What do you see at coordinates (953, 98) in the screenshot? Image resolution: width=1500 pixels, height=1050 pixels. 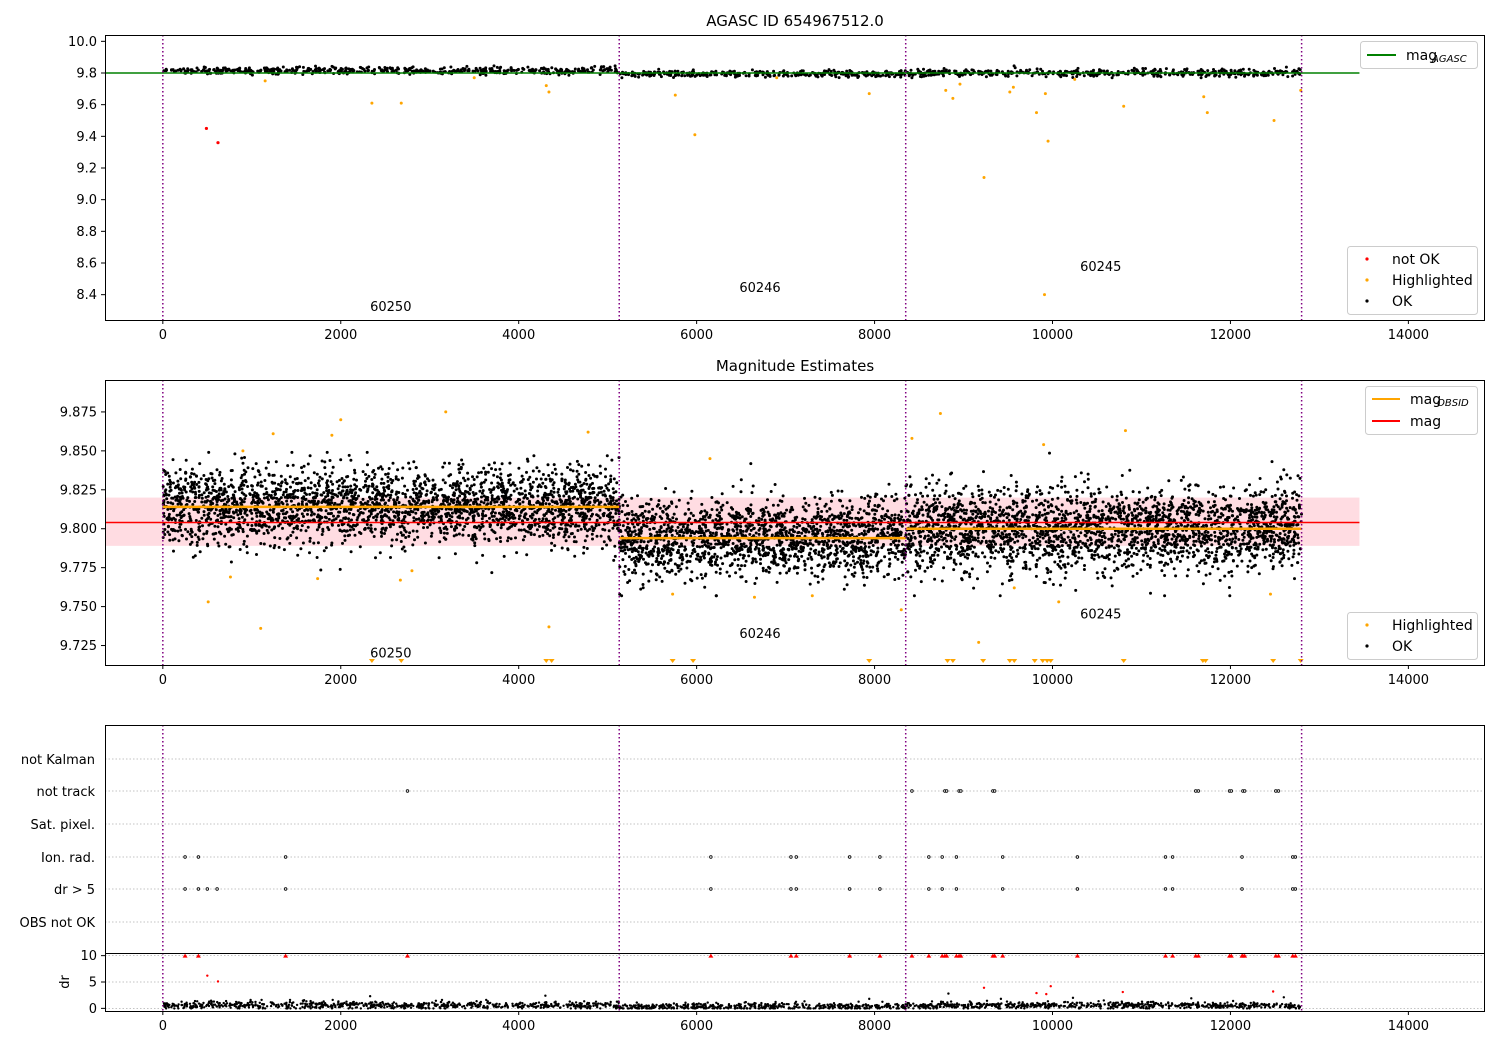 I see `highlighted-point` at bounding box center [953, 98].